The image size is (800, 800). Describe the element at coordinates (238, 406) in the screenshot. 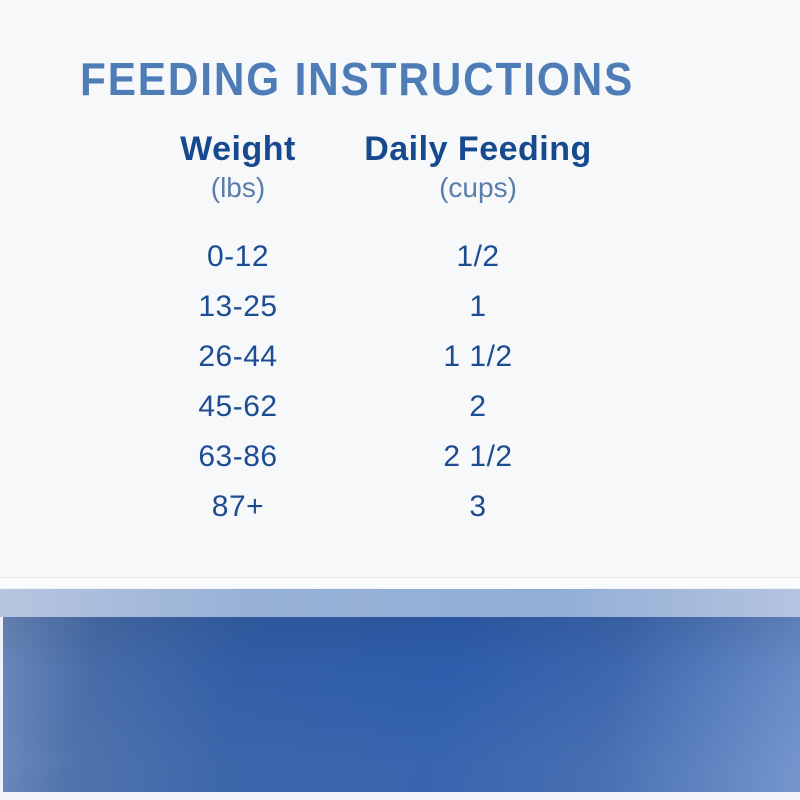

I see `weight-range: 45-62` at that location.